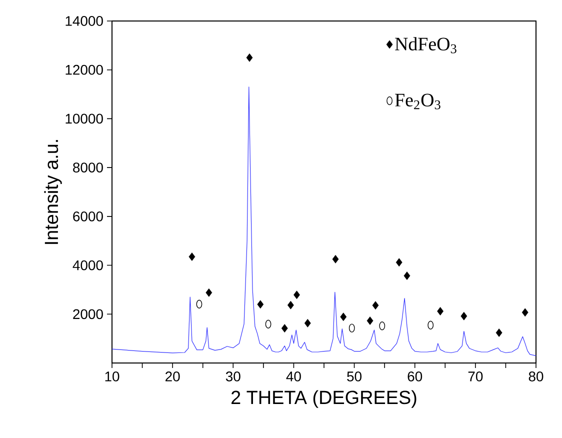 This screenshot has width=562, height=438. What do you see at coordinates (415, 377) in the screenshot?
I see `x-tick-label: 60` at bounding box center [415, 377].